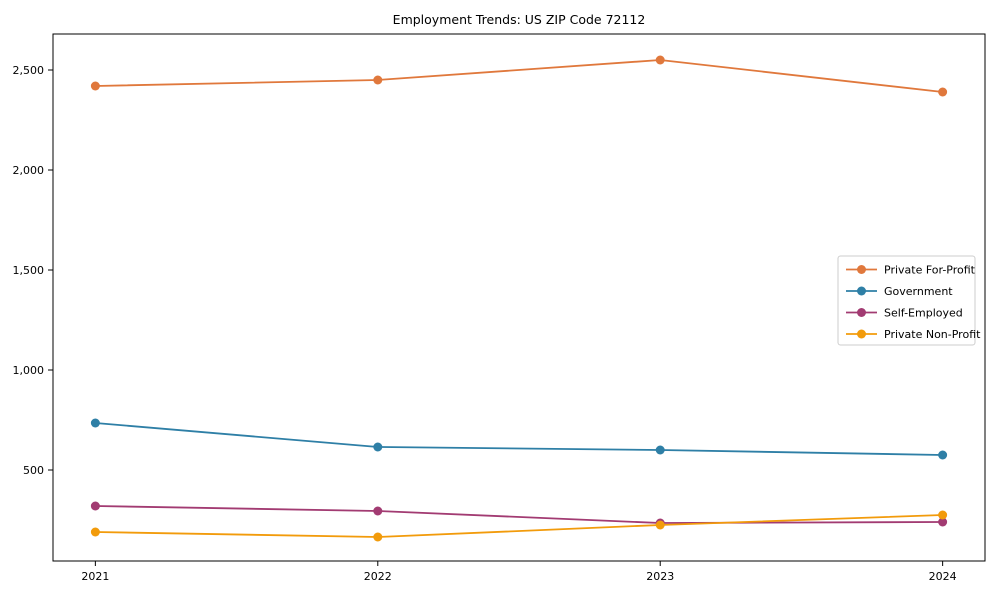  Describe the element at coordinates (29, 70) in the screenshot. I see `y-tick-label: 2,500` at that location.